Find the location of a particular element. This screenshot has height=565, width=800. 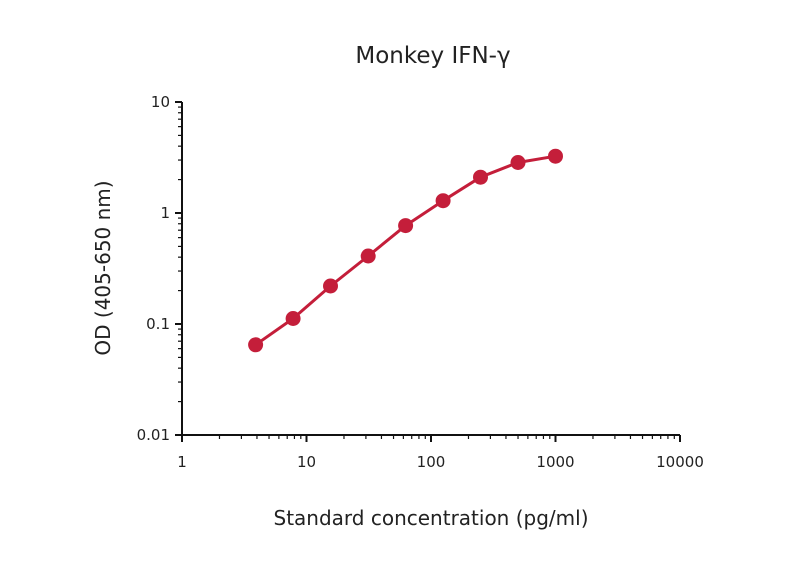

series-line is located at coordinates (405, 250).